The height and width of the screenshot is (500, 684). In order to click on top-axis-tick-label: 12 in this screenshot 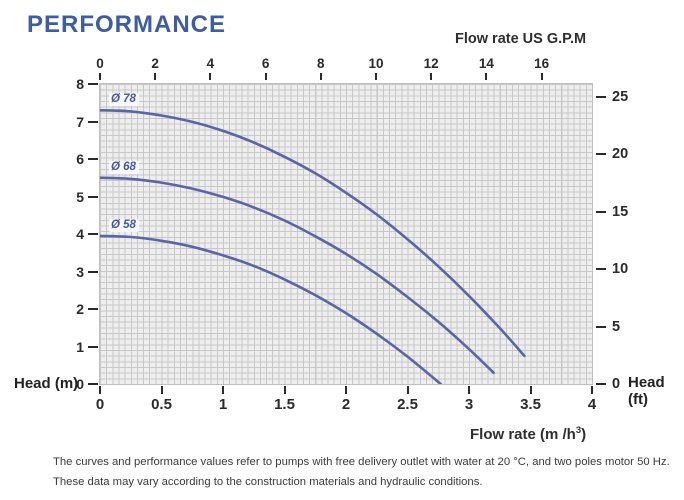, I will do `click(431, 63)`.